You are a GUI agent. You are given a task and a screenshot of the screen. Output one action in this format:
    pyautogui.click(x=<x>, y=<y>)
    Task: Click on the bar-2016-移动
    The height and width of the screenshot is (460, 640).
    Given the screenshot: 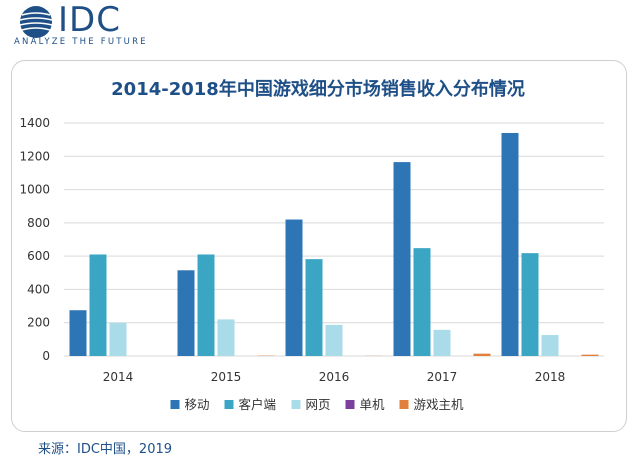 What is the action you would take?
    pyautogui.click(x=294, y=287)
    